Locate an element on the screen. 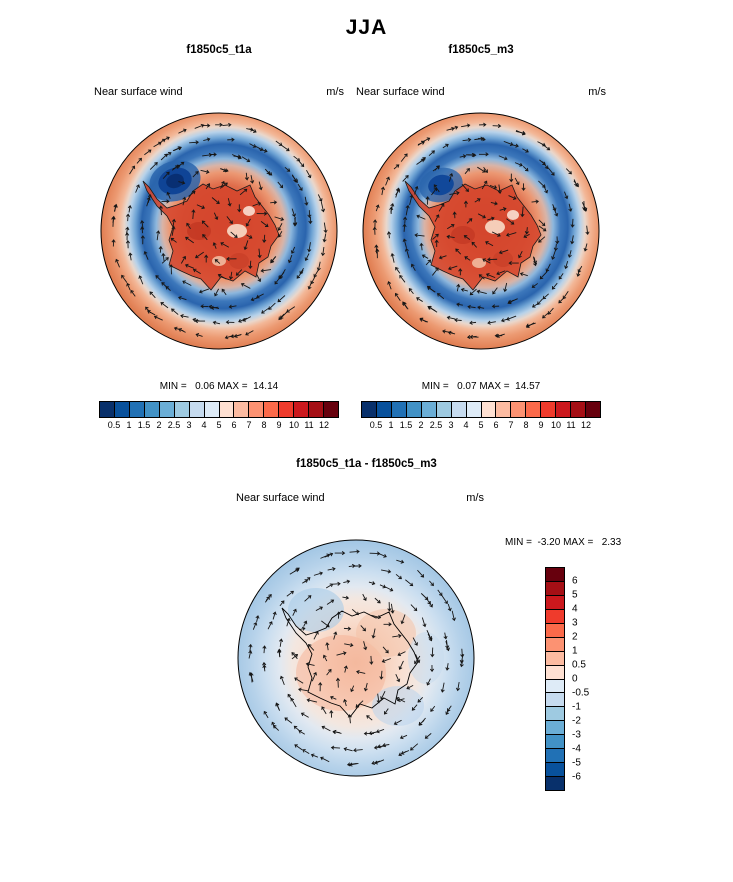 The width and height of the screenshot is (733, 882). colorbar-tick: -2 is located at coordinates (576, 721).